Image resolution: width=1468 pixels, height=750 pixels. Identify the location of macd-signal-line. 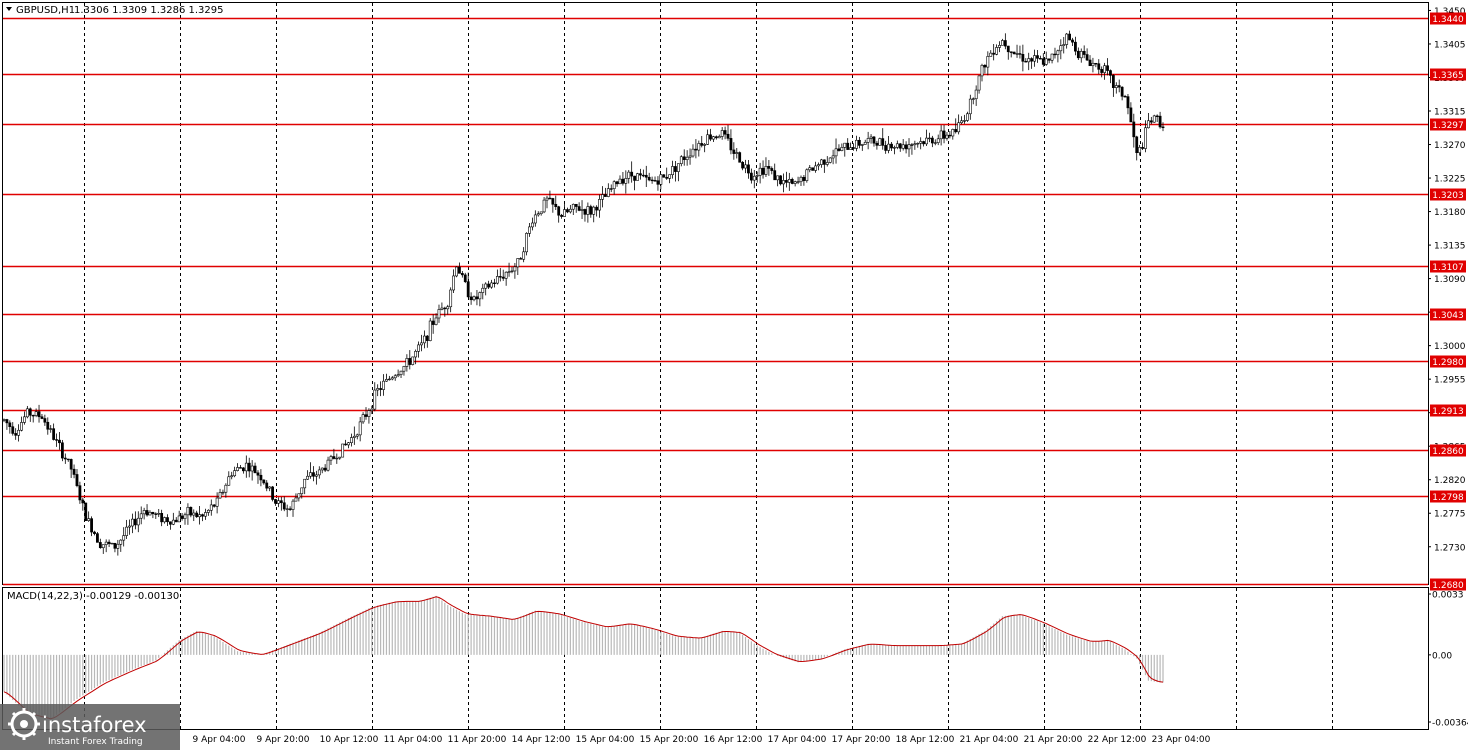
(583, 658).